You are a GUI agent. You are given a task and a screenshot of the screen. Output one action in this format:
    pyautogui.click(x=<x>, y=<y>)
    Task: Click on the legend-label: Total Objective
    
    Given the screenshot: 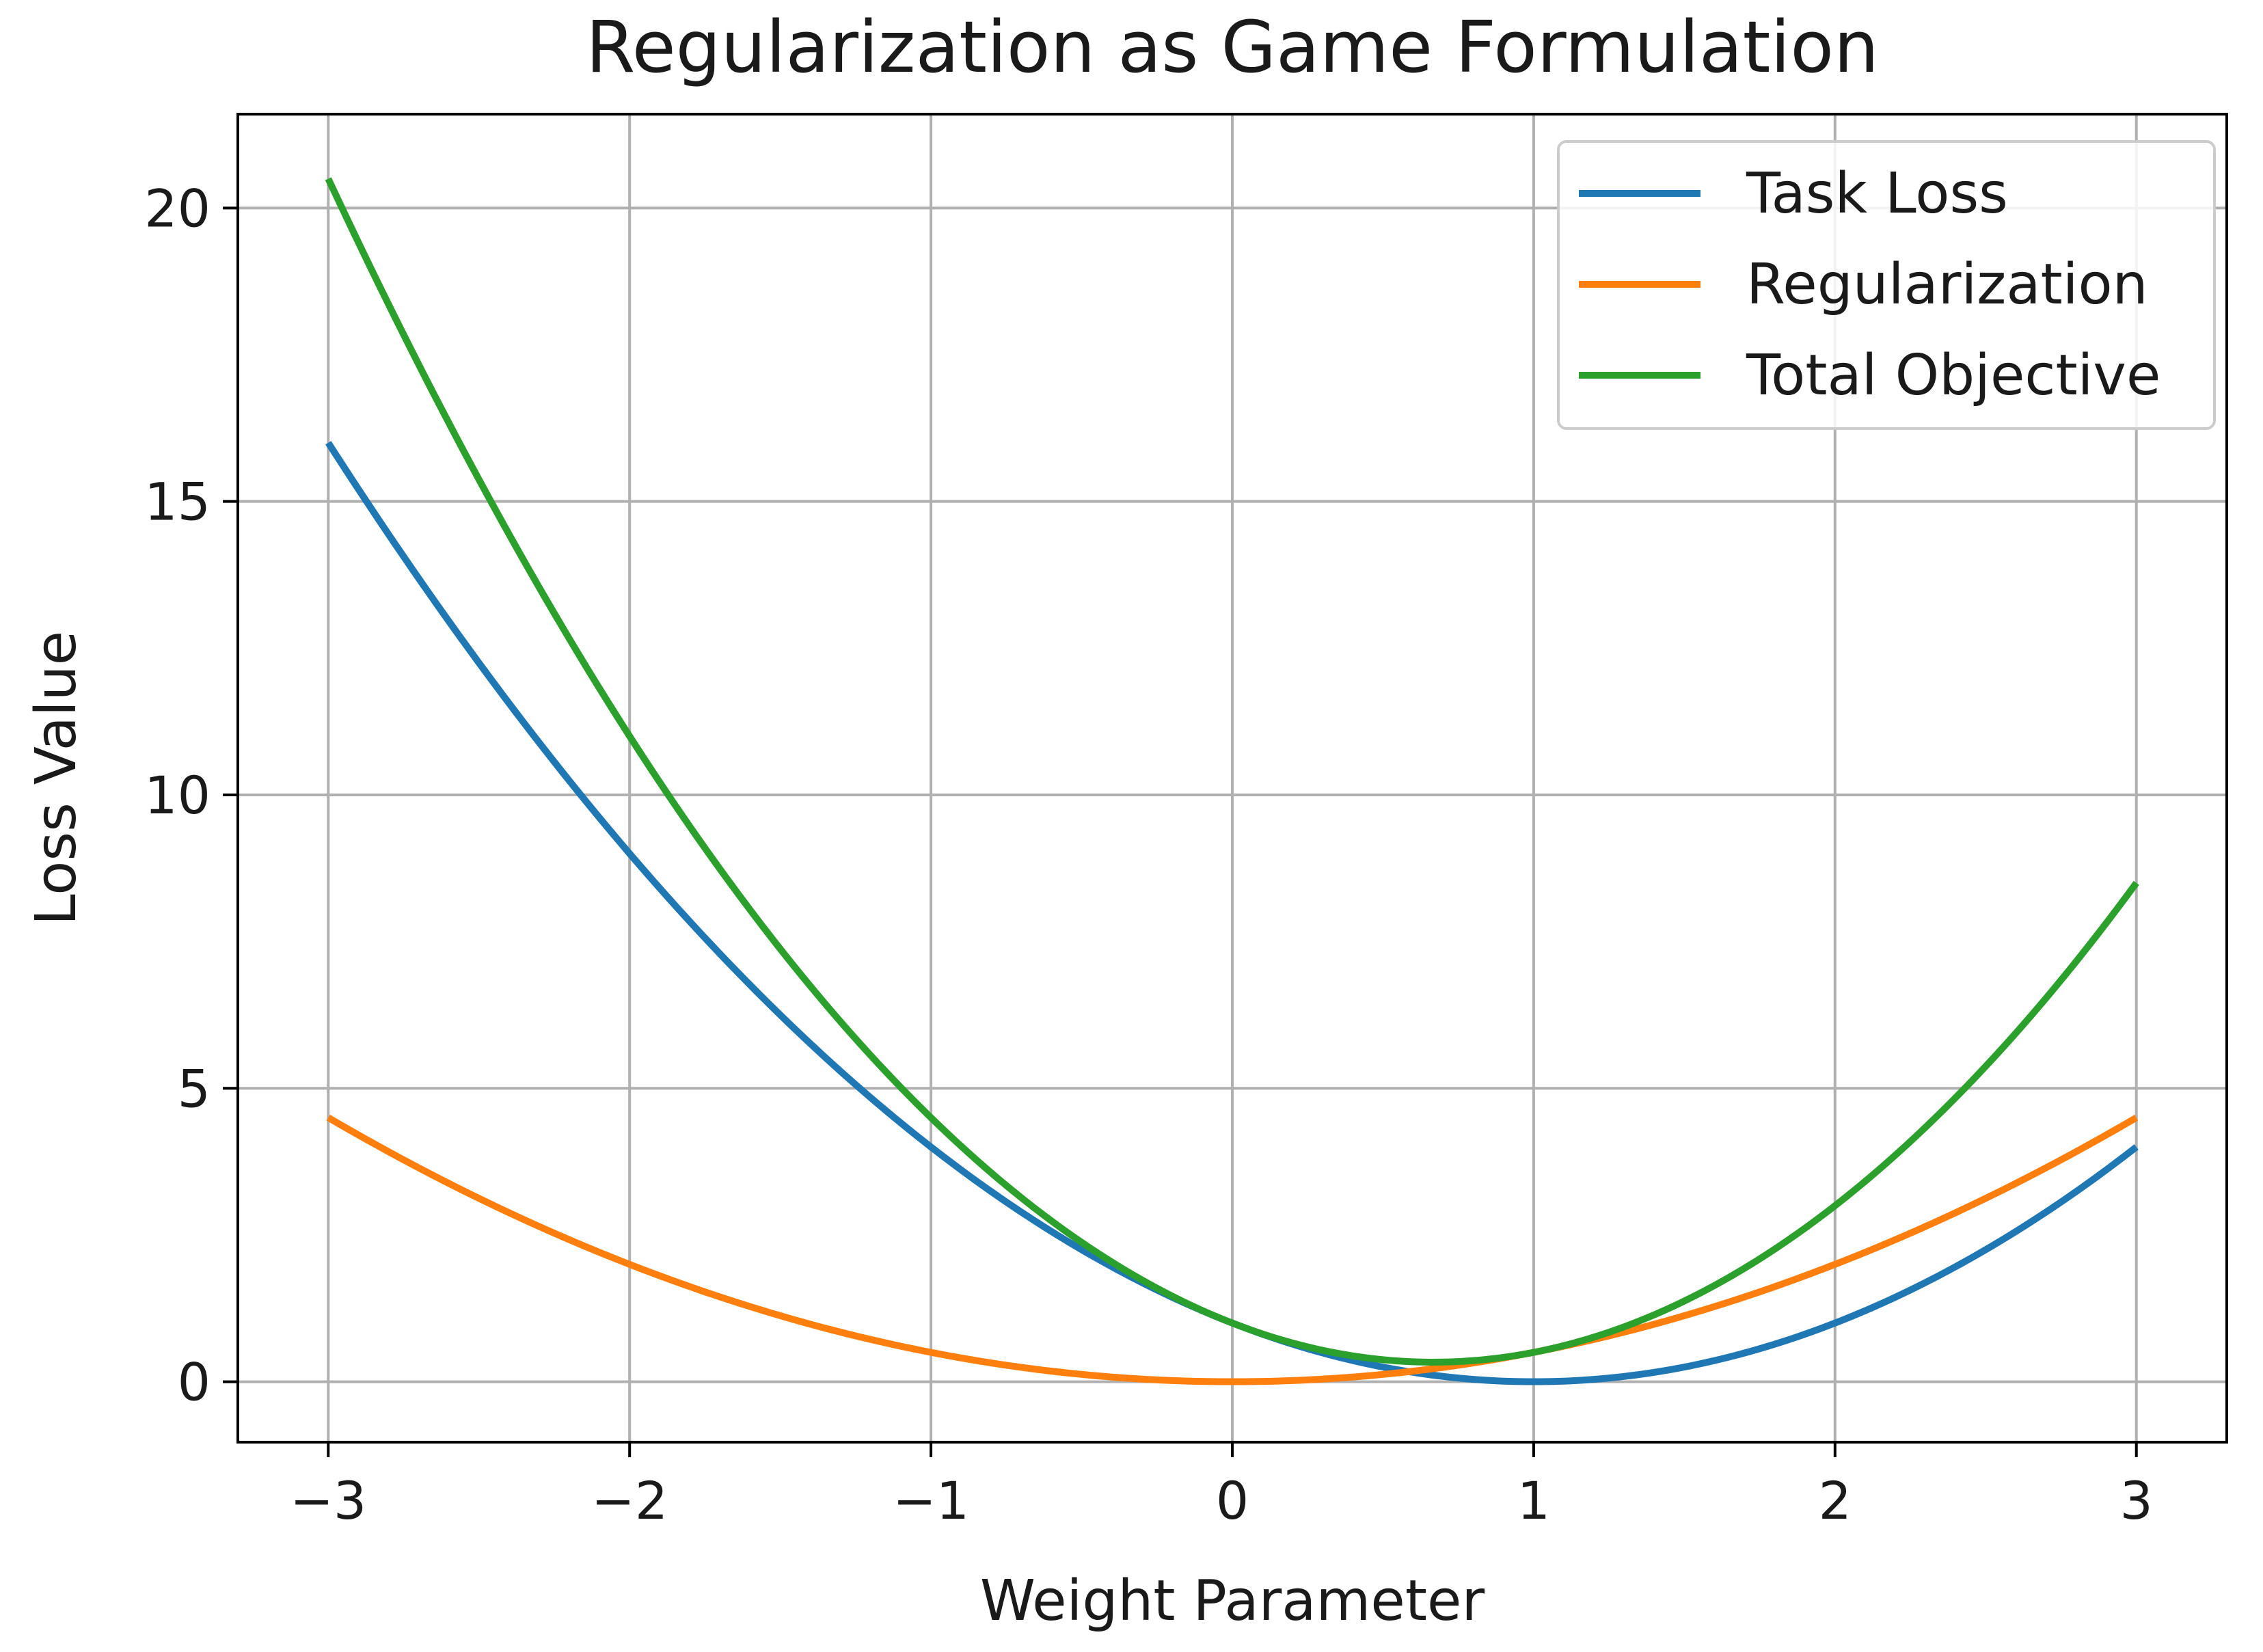 What is the action you would take?
    pyautogui.click(x=1953, y=375)
    